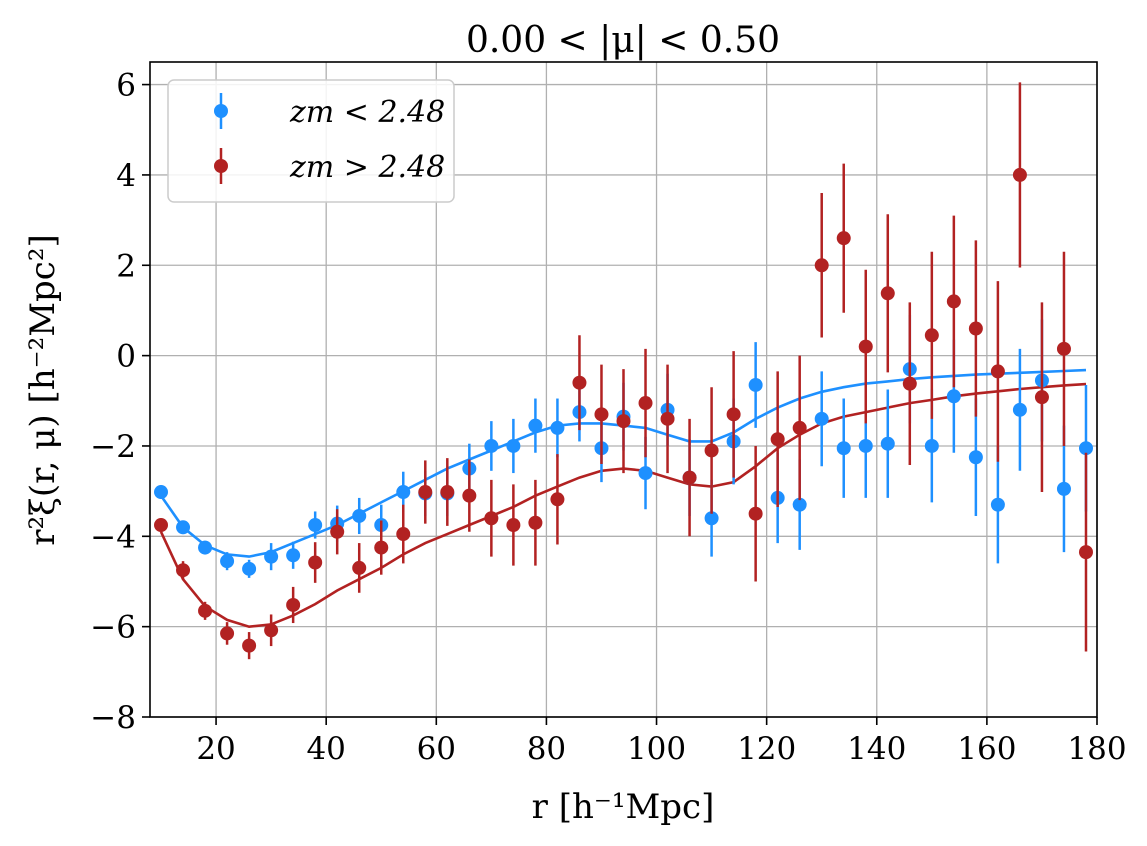 The width and height of the screenshot is (1147, 846). I want to click on x-tick-label: 120, so click(766, 749).